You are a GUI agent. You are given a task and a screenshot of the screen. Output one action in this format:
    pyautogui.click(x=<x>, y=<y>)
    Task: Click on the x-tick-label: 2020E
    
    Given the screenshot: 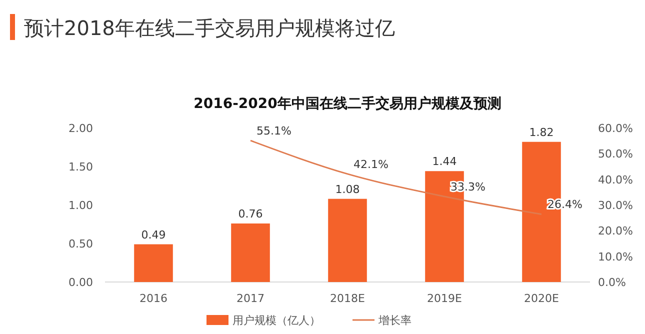 What is the action you would take?
    pyautogui.click(x=542, y=298)
    